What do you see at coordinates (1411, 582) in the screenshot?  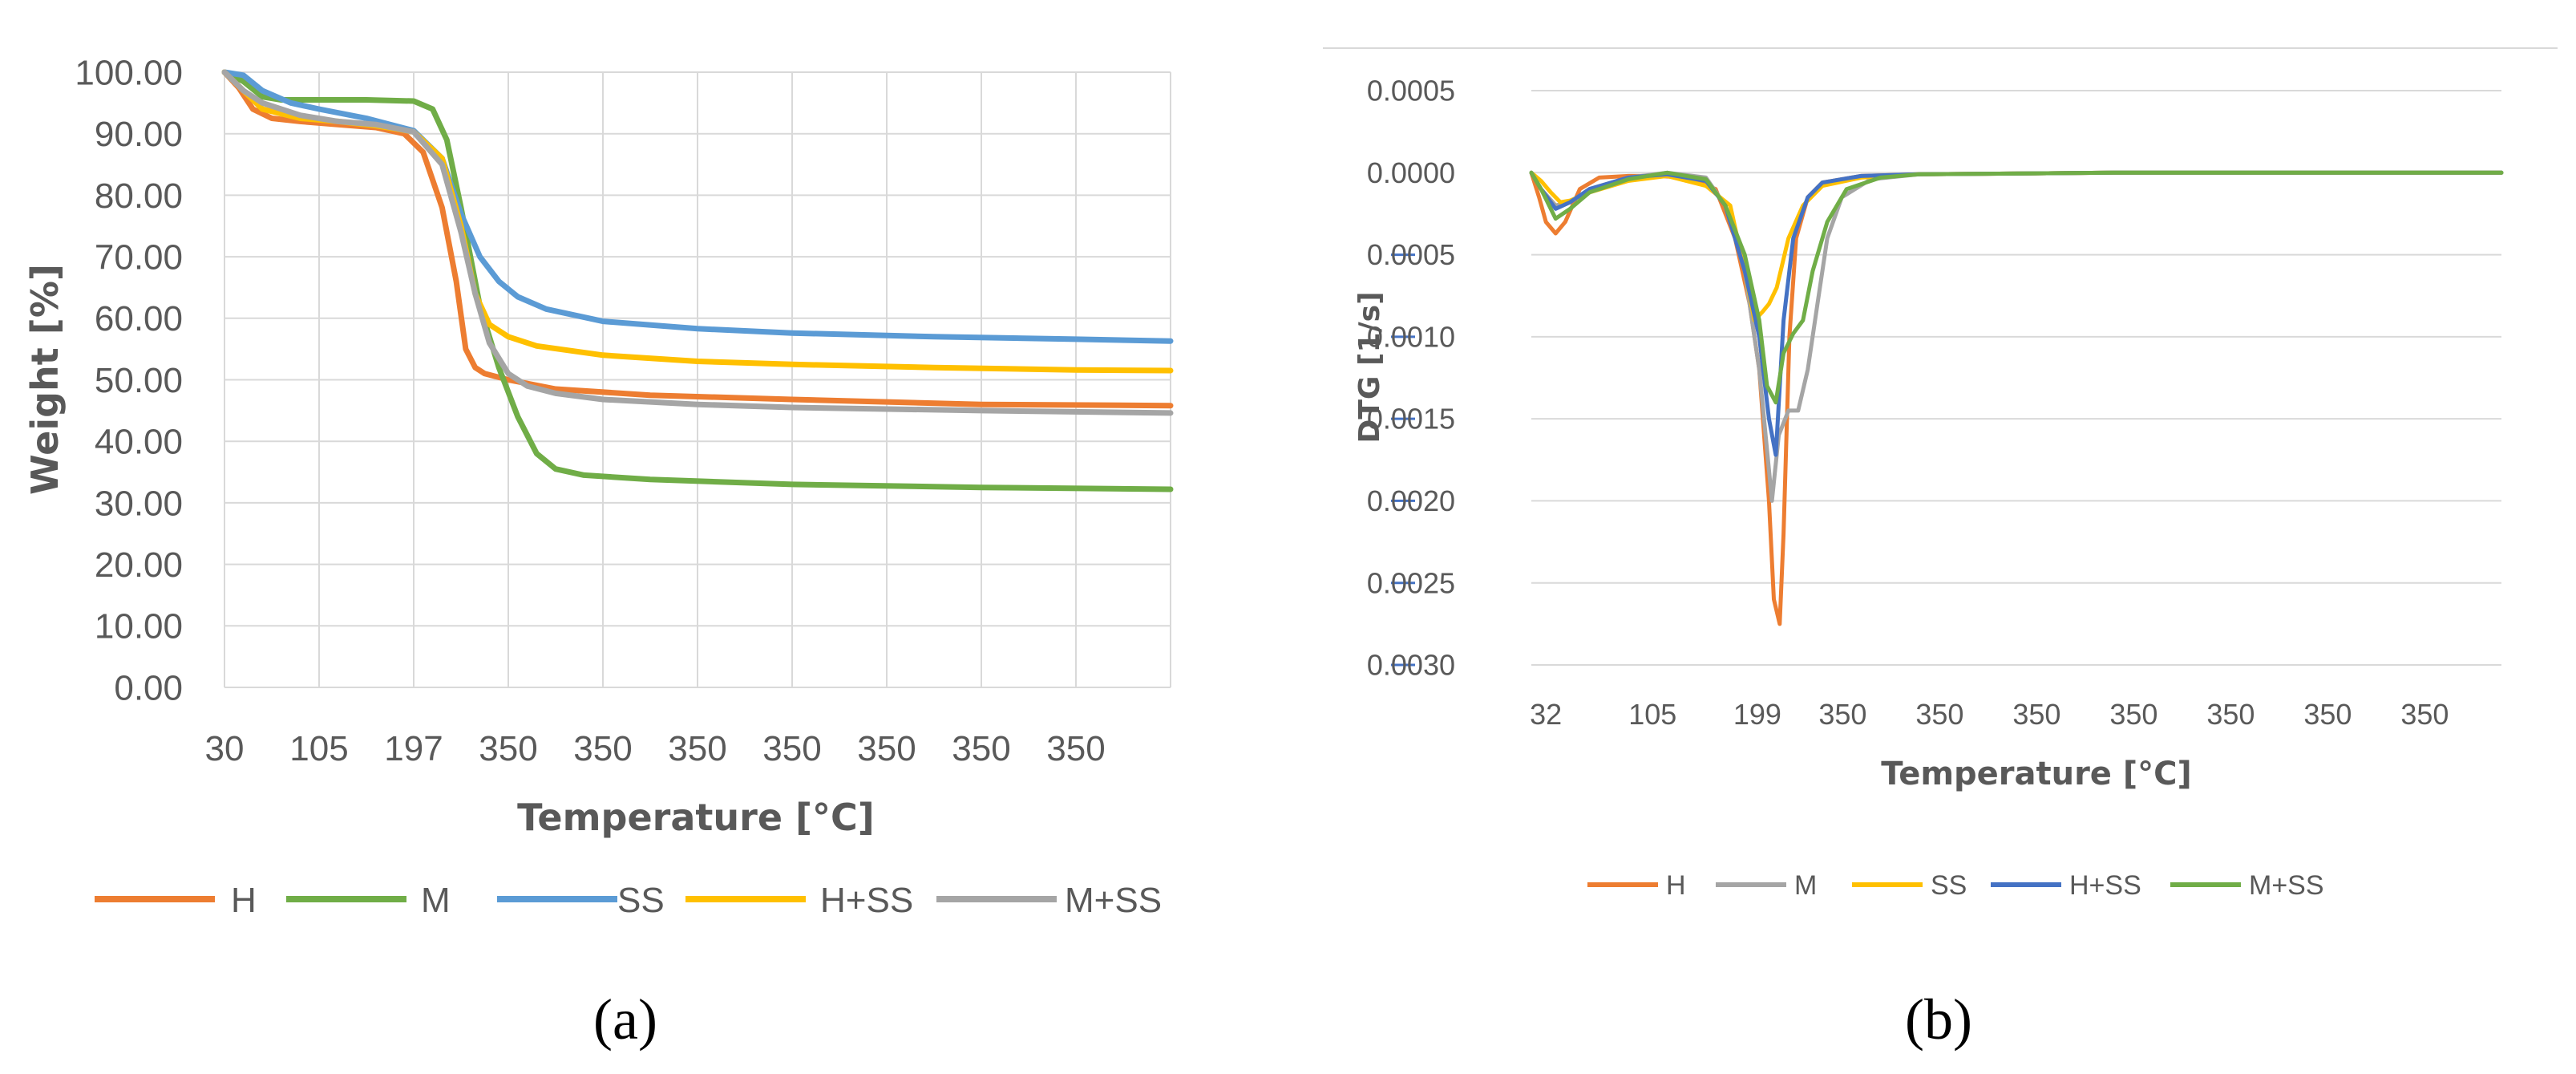 I see `y-tick-label: 0.0025` at bounding box center [1411, 582].